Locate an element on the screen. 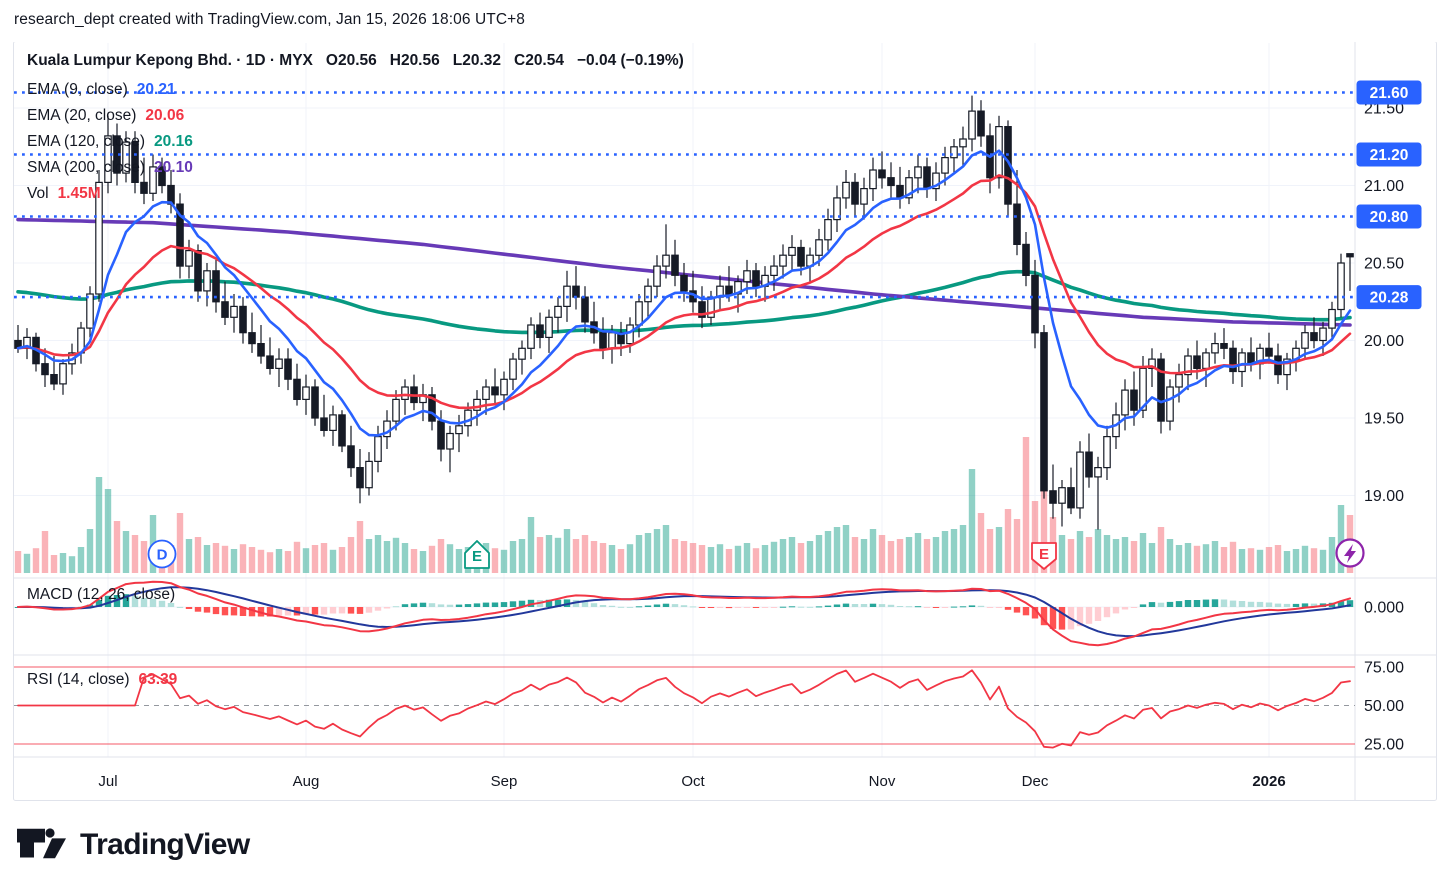  macd-axis-tick: 0.000 is located at coordinates (1384, 608).